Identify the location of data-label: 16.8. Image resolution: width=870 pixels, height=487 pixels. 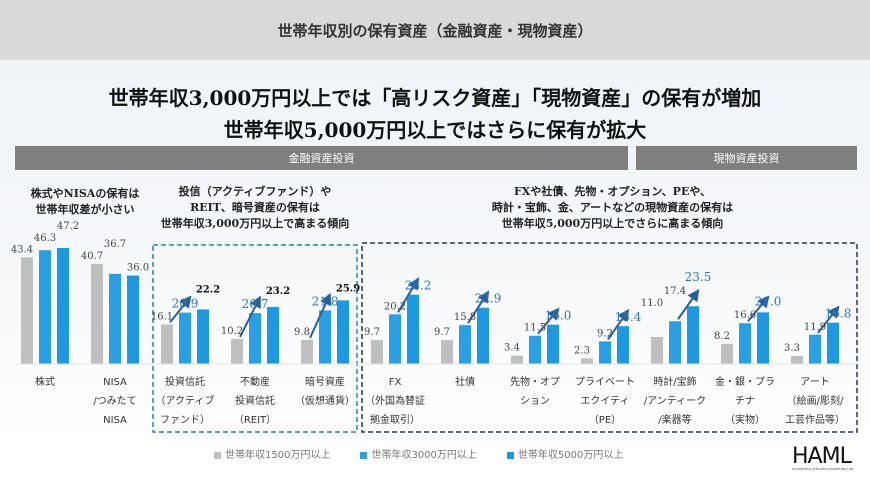
(838, 314).